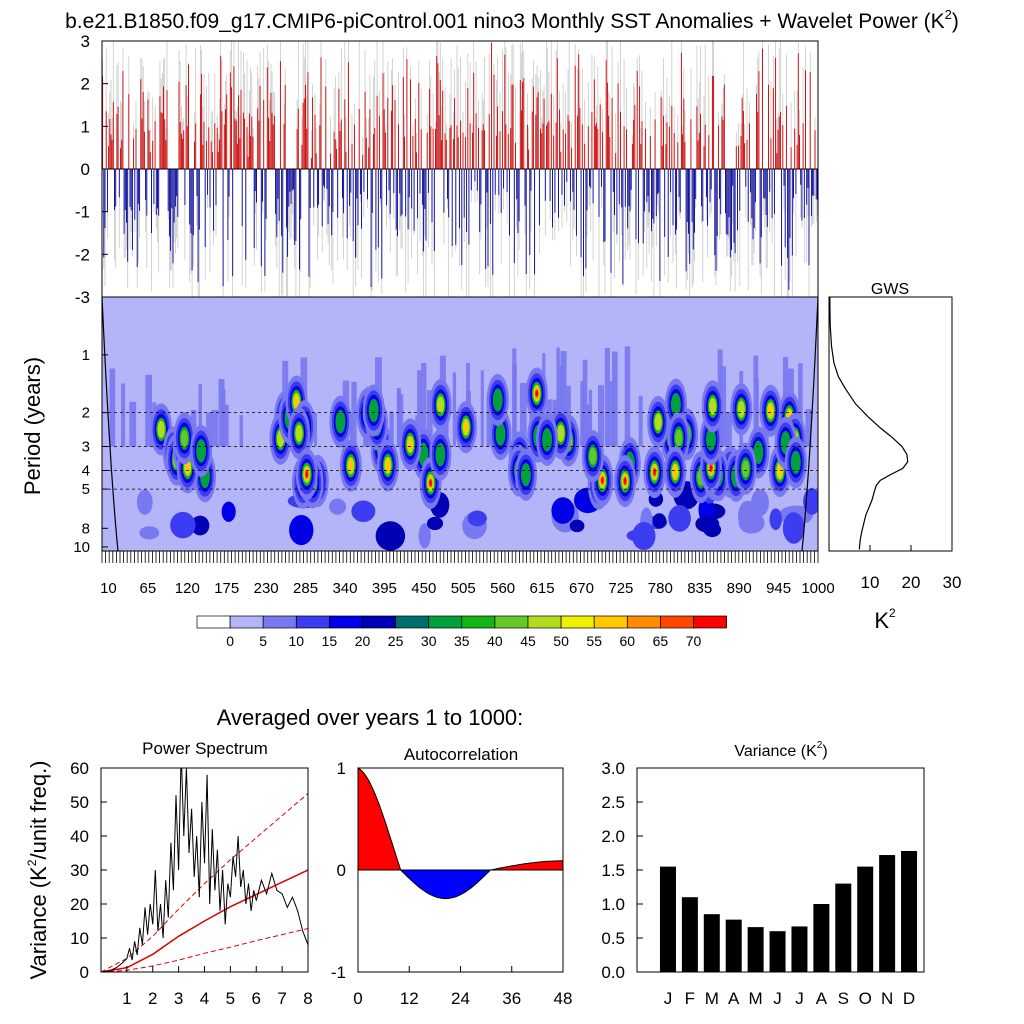 The image size is (1024, 1024). I want to click on colorbar-label: 60, so click(628, 641).